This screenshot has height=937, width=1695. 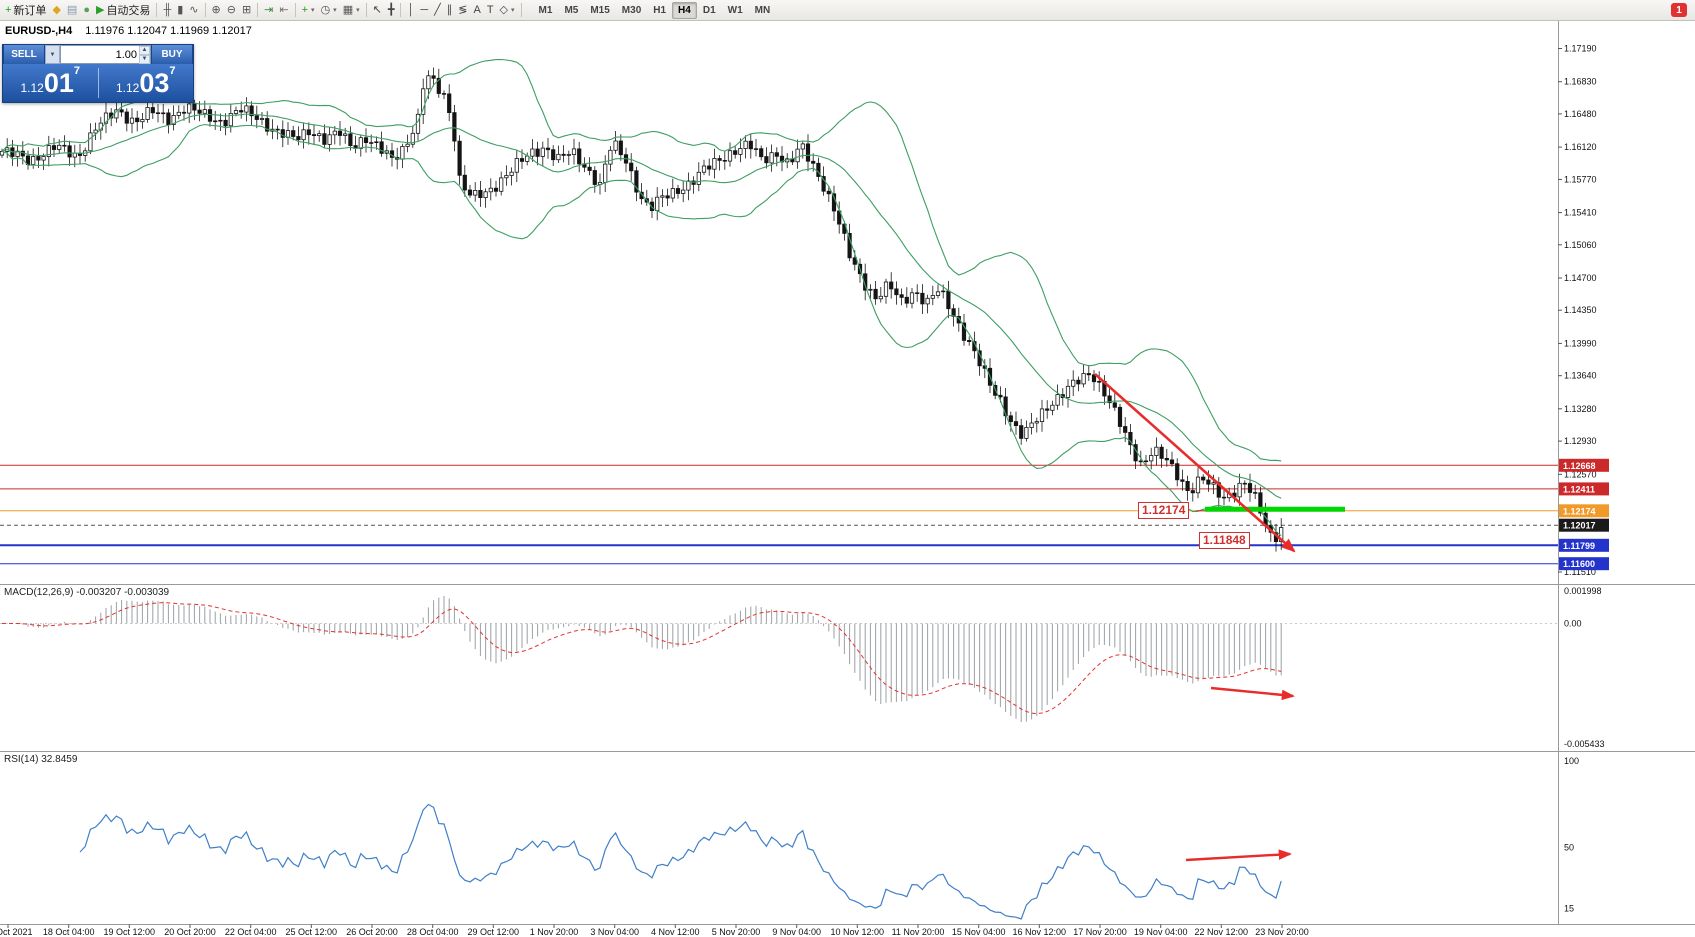 I want to click on volume-dropdown-button: ▼, so click(x=52, y=54).